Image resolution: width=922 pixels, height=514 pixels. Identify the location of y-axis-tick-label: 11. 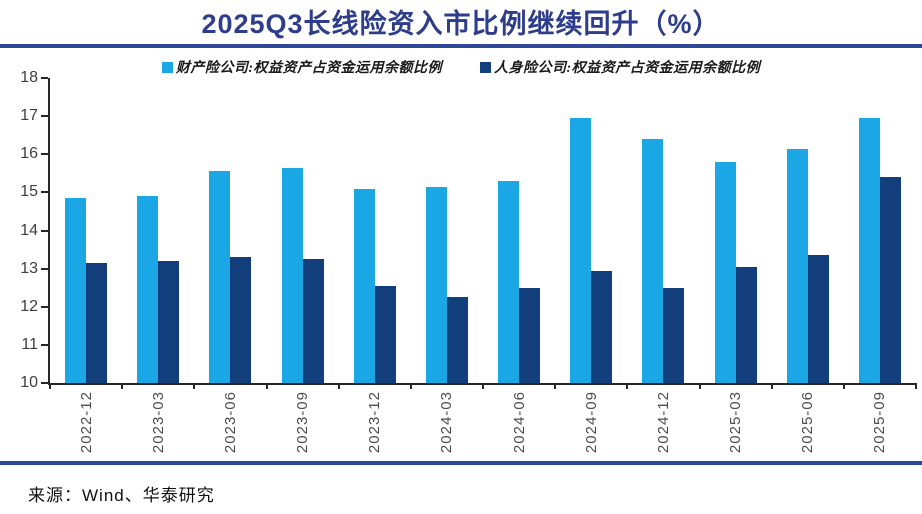
(29, 344).